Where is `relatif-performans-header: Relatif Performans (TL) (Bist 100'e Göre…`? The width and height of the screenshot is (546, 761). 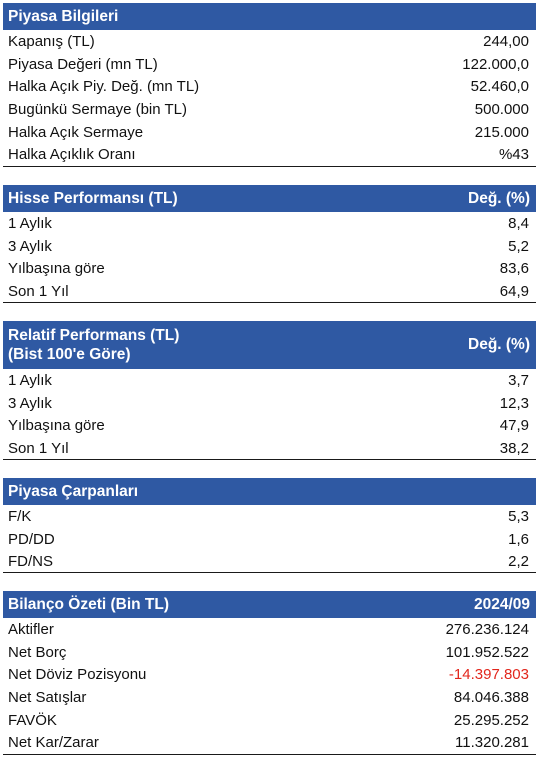
relatif-performans-header: Relatif Performans (TL) (Bist 100'e Göre… is located at coordinates (269, 345).